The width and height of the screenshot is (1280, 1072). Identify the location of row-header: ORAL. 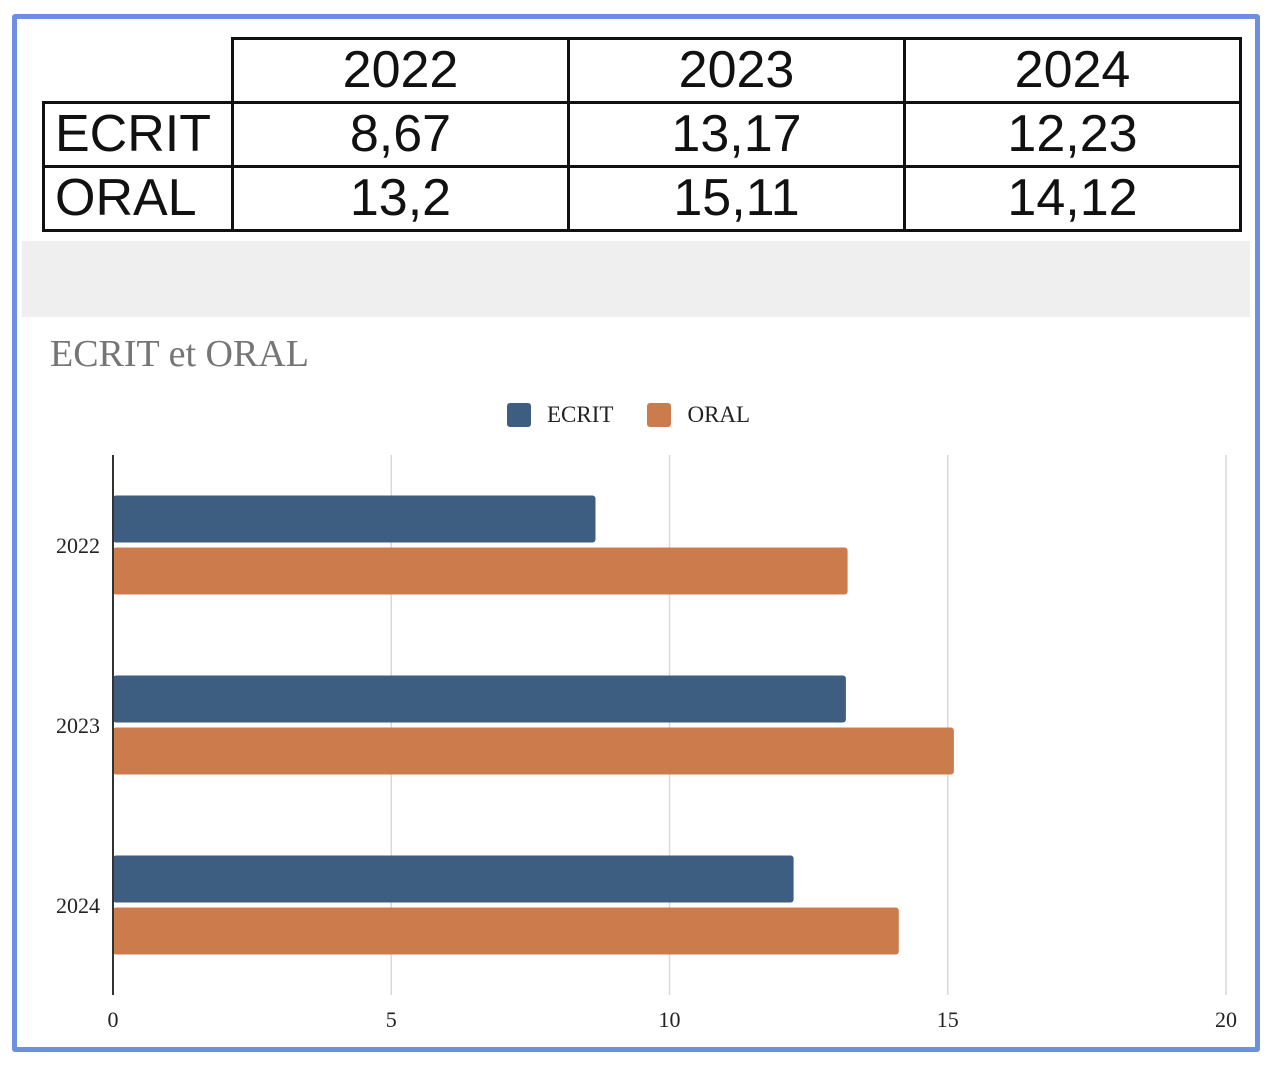
(138, 198).